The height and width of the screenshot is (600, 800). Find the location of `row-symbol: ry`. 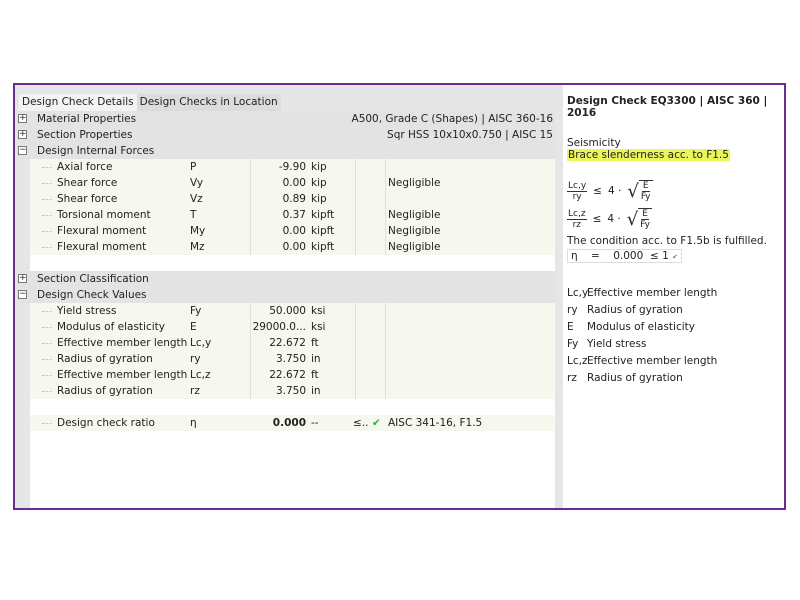

row-symbol: ry is located at coordinates (195, 359).